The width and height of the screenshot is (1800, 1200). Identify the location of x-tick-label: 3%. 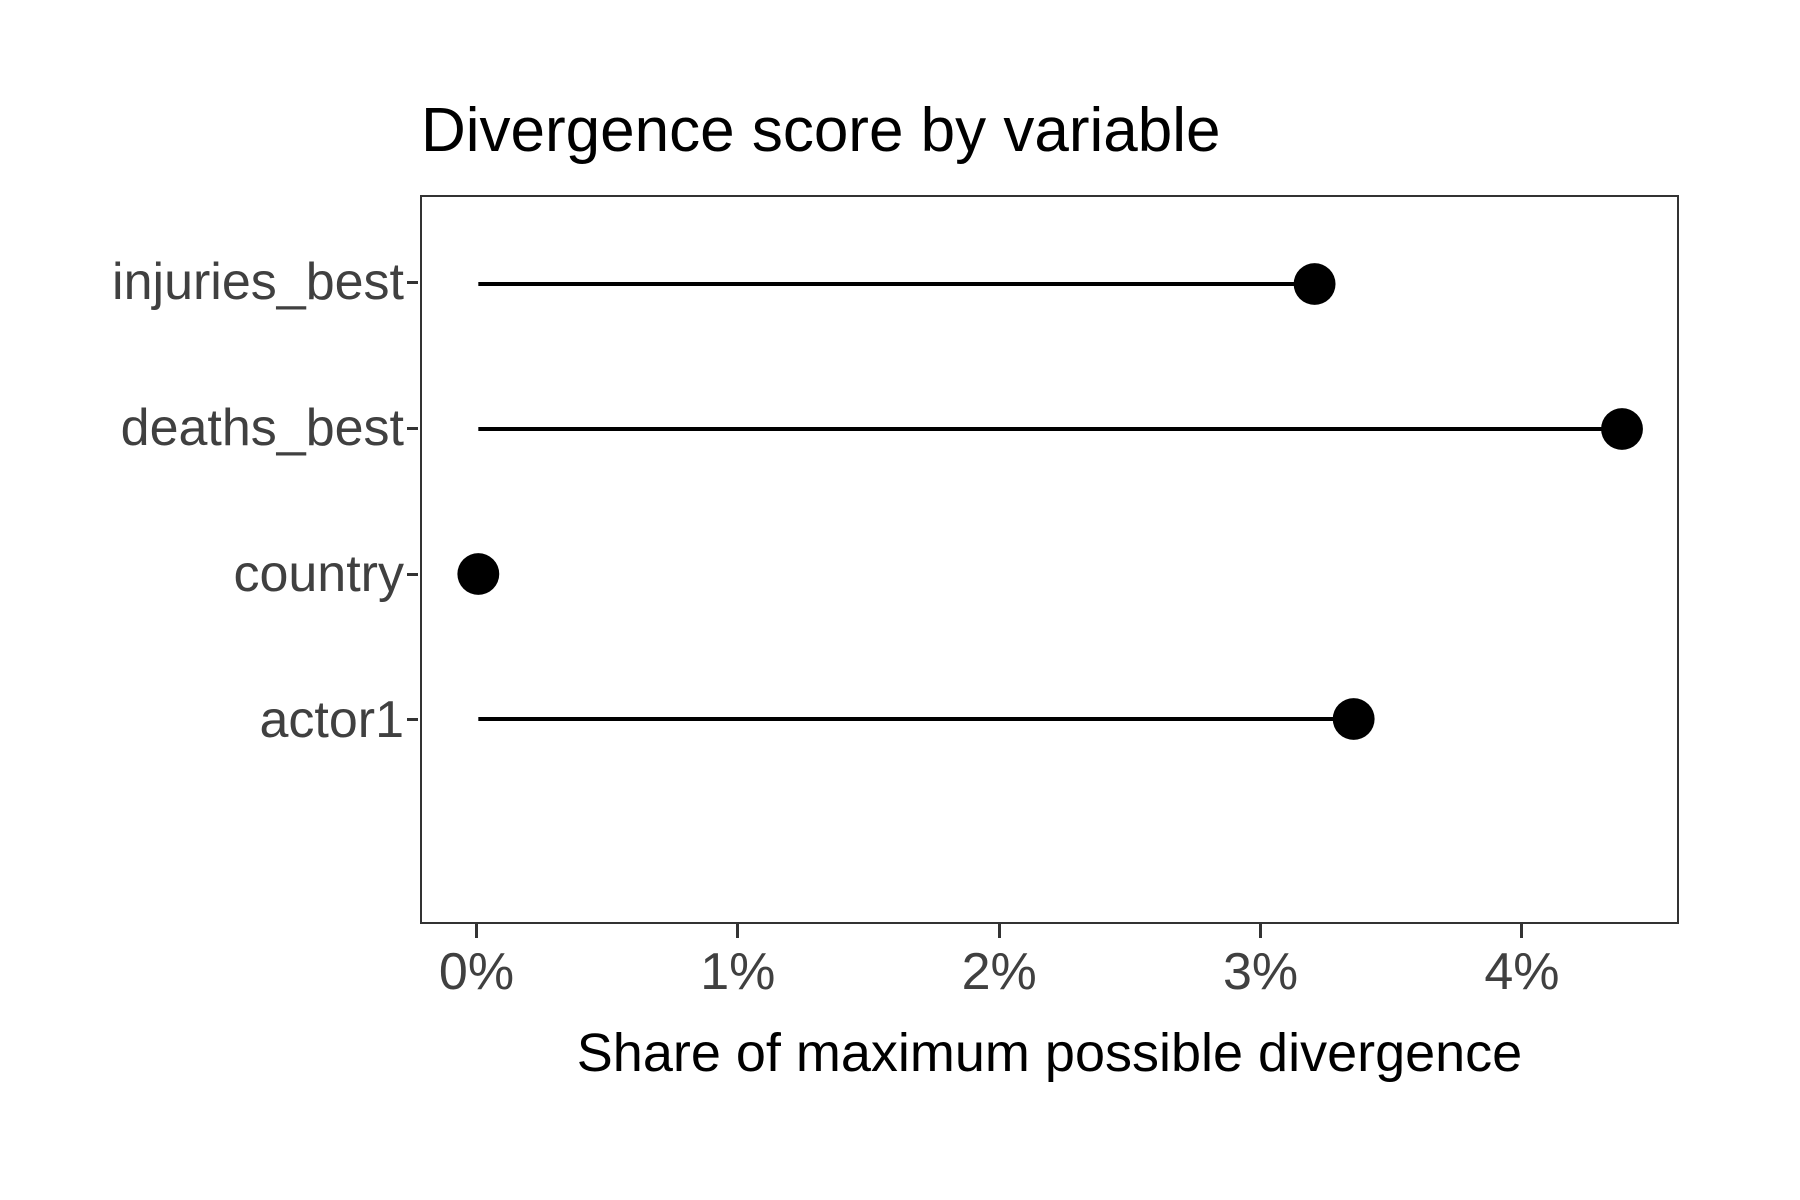
(1260, 972).